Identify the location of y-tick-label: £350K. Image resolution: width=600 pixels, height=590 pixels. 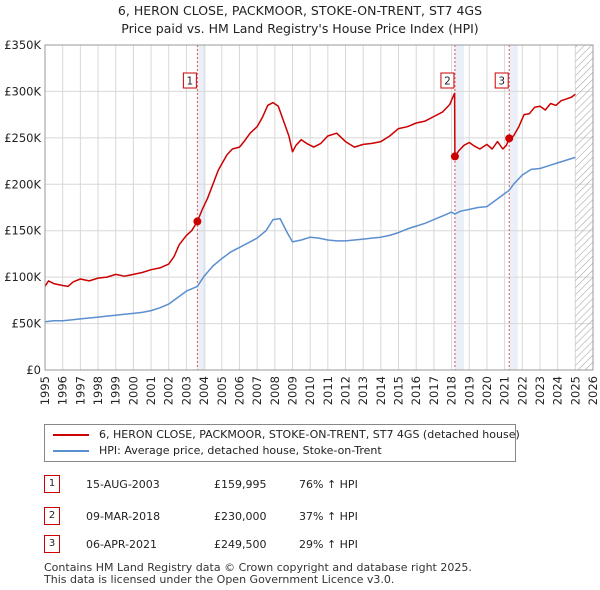
(22, 45).